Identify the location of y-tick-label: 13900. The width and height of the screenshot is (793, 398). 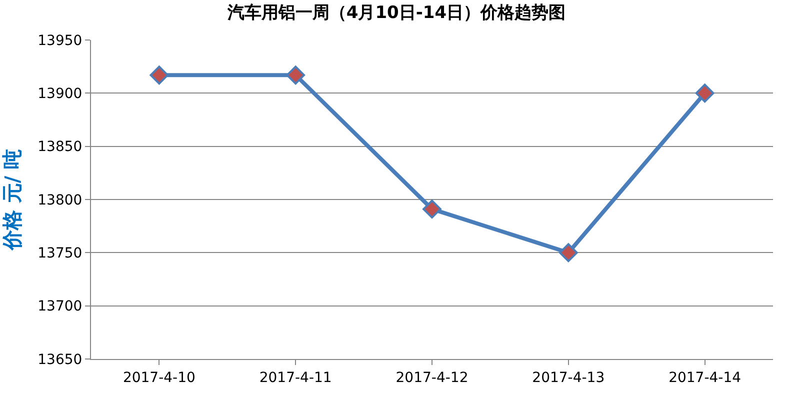
(60, 94).